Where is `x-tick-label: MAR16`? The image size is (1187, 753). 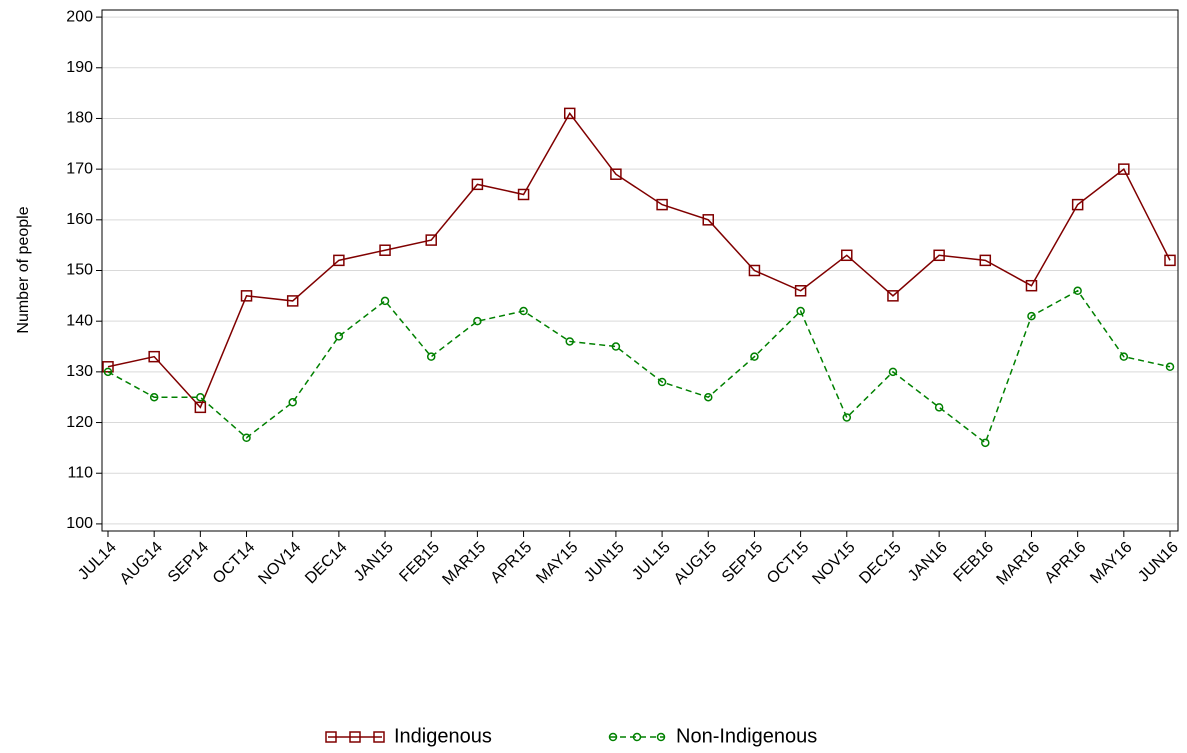
x-tick-label: MAR16 is located at coordinates (1019, 564).